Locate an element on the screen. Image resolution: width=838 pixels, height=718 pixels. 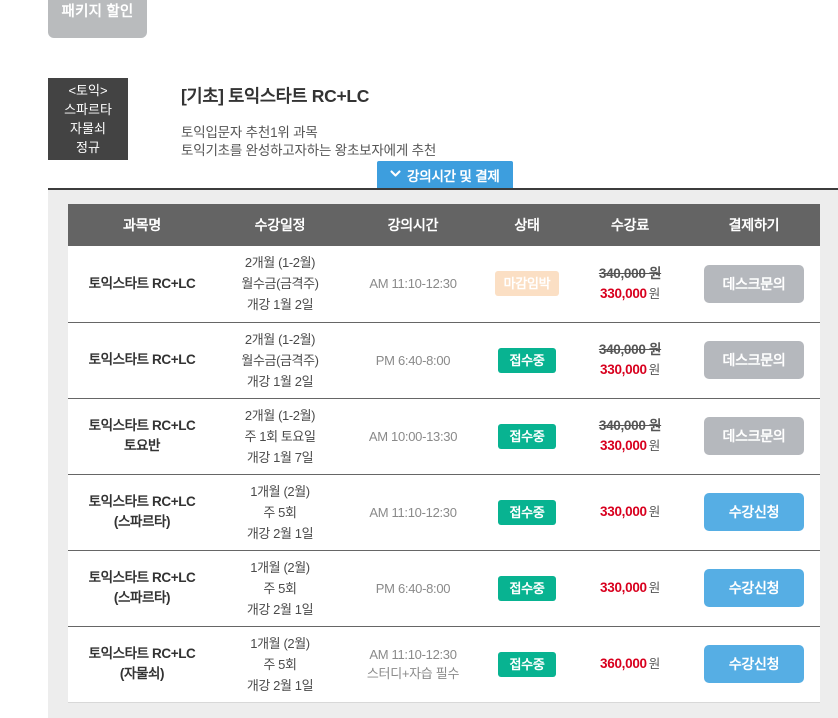
course-name: 토익스타트 RC+LC is located at coordinates (142, 360).